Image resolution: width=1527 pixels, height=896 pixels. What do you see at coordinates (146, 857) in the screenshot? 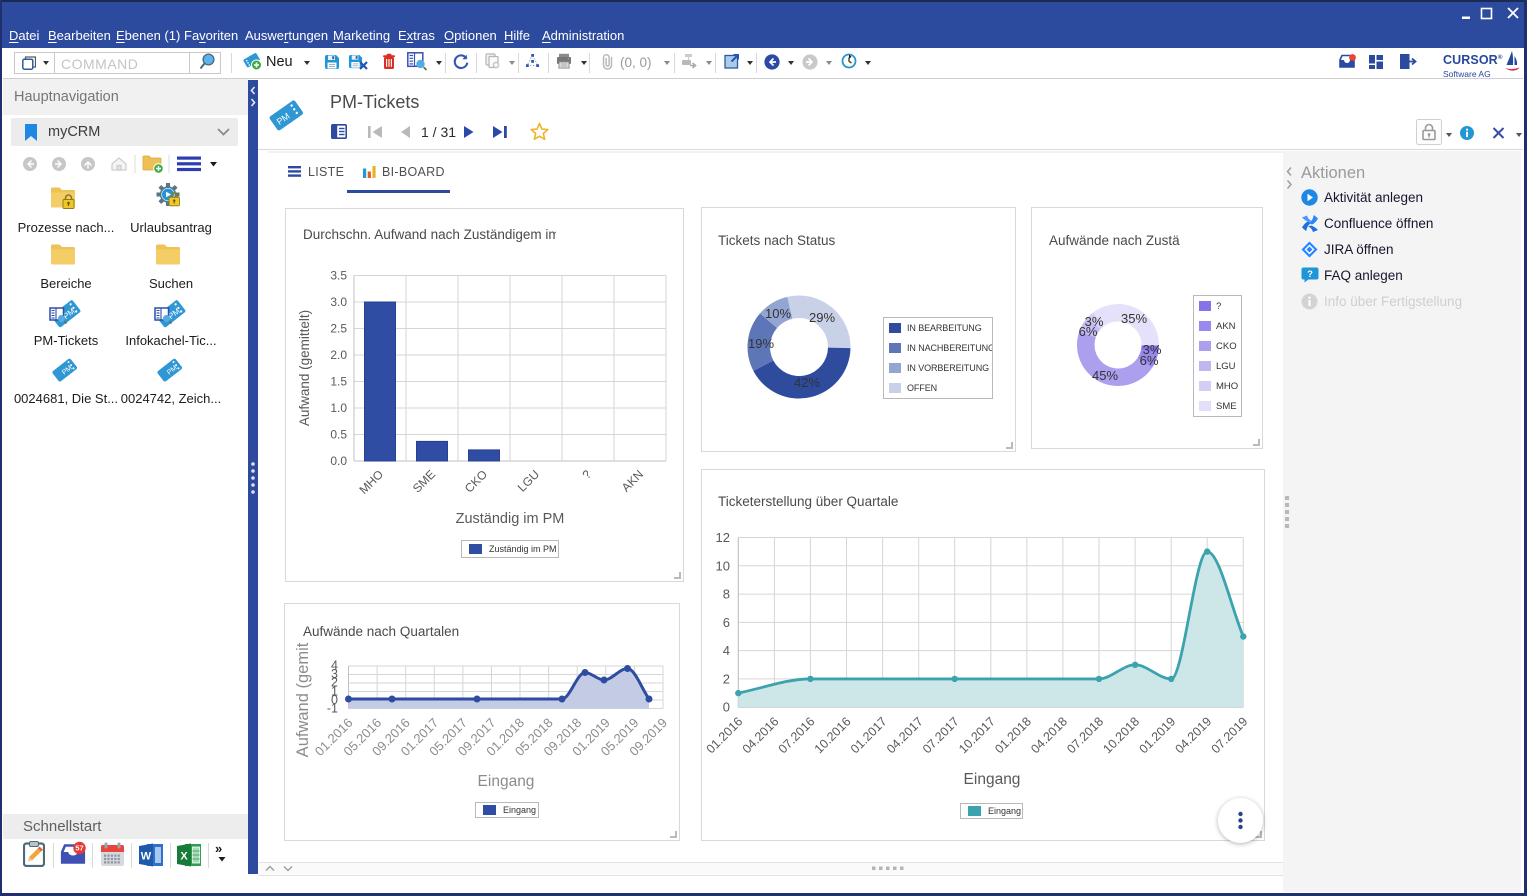
I see `svg-text: W` at bounding box center [146, 857].